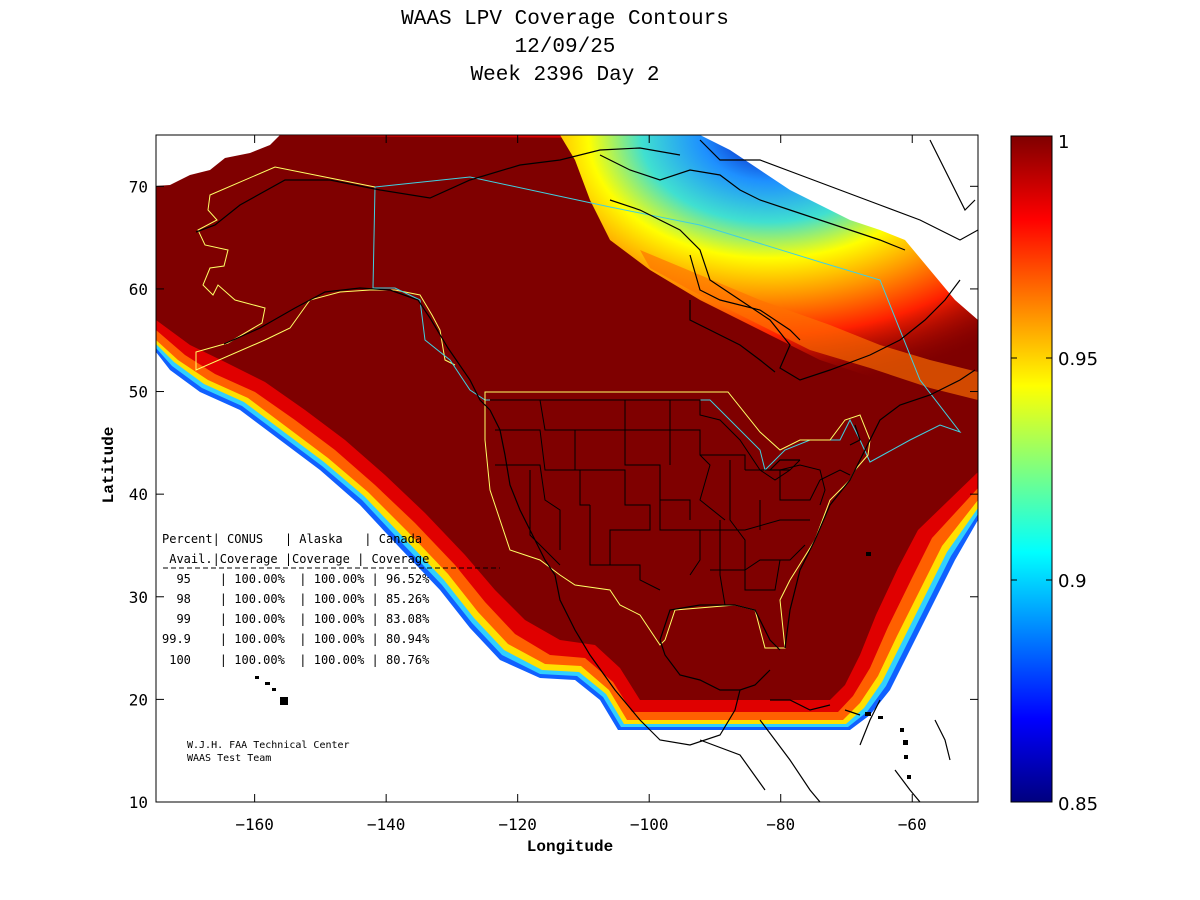  What do you see at coordinates (670, 502) in the screenshot?
I see `conus-state-lines` at bounding box center [670, 502].